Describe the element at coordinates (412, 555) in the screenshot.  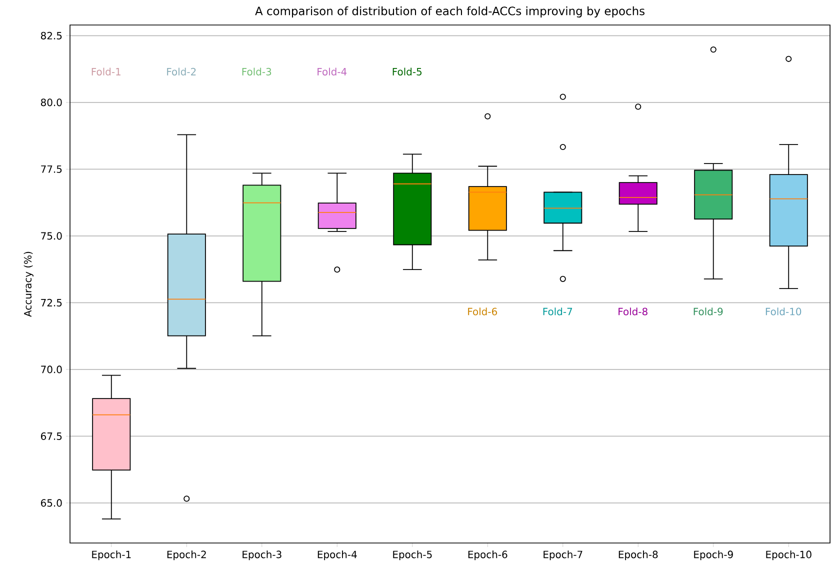
I see `x-tick-label: Epoch-5` at that location.